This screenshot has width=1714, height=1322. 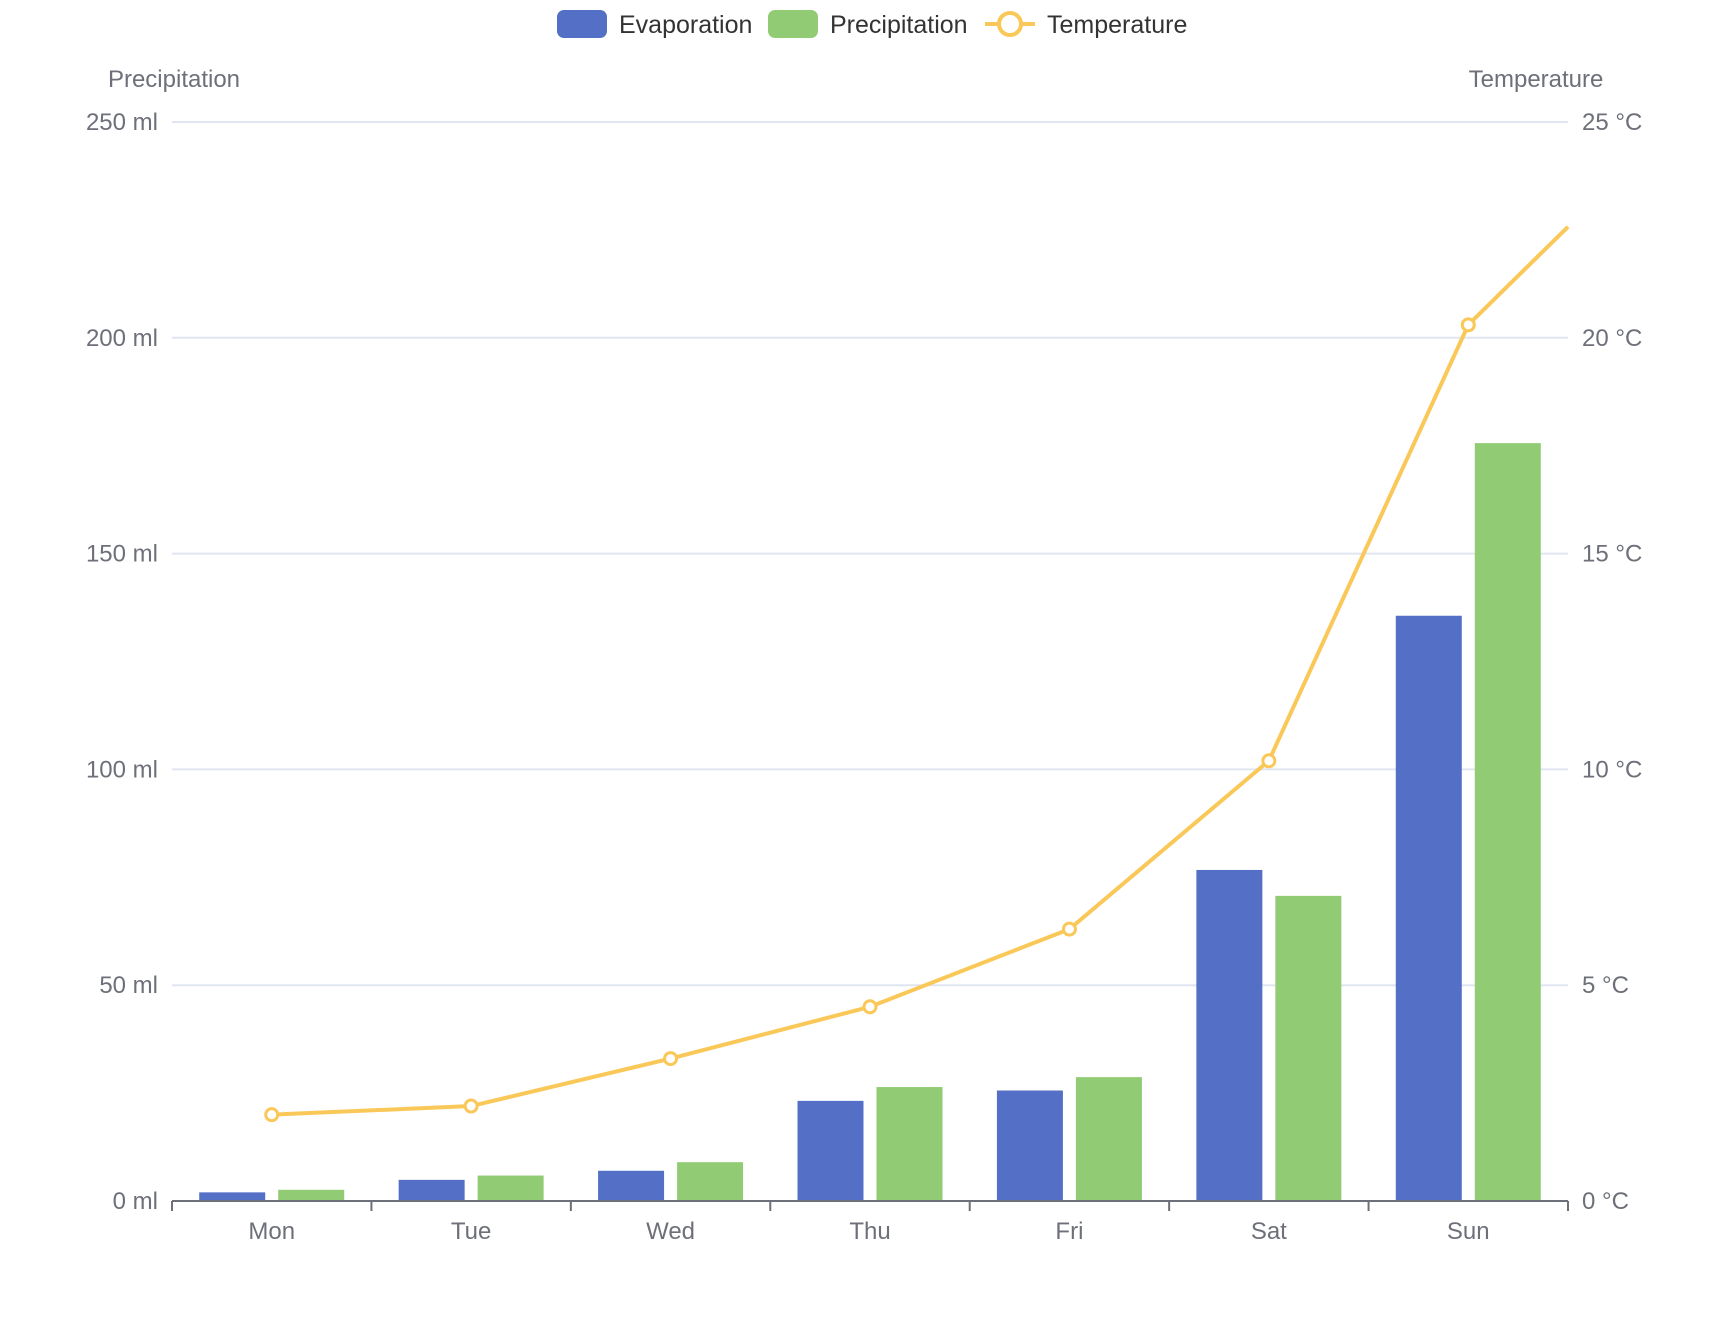 What do you see at coordinates (1605, 985) in the screenshot?
I see `right-axis-tick-label: 5 °C` at bounding box center [1605, 985].